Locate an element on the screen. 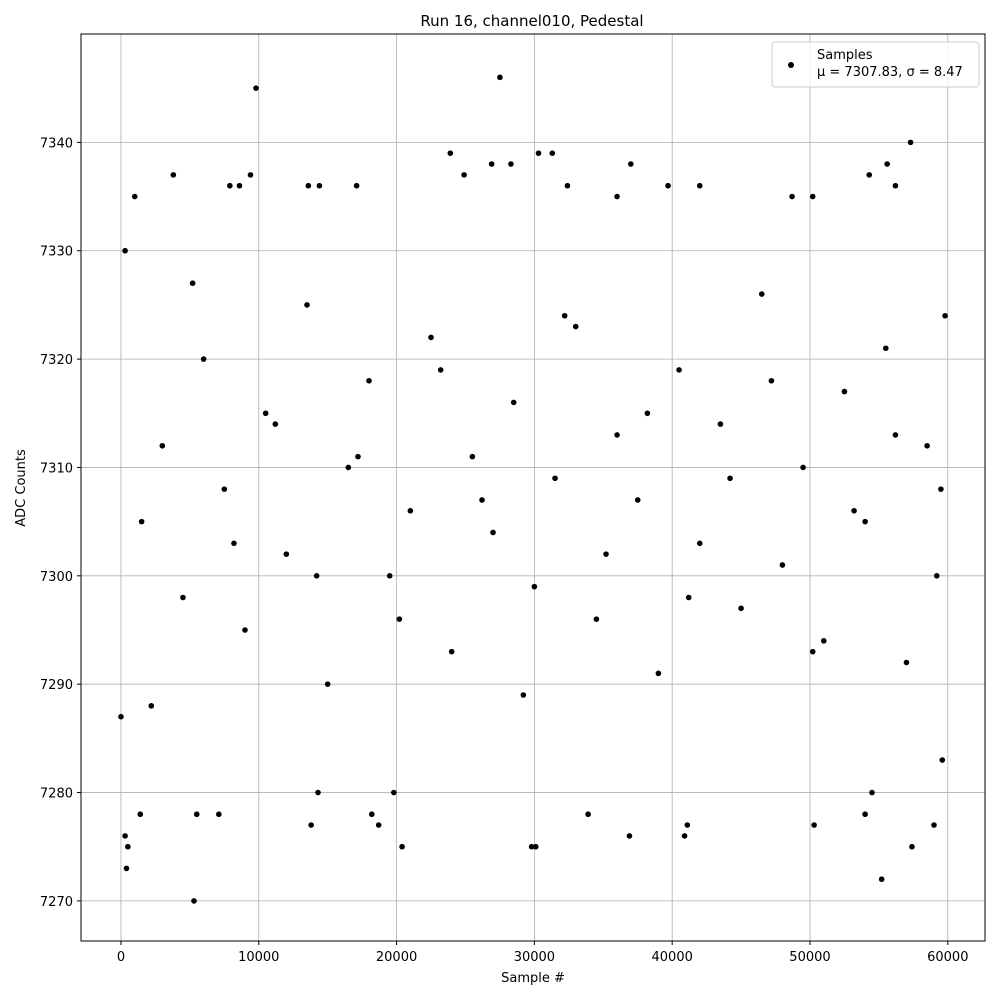  legend-box is located at coordinates (875, 64).